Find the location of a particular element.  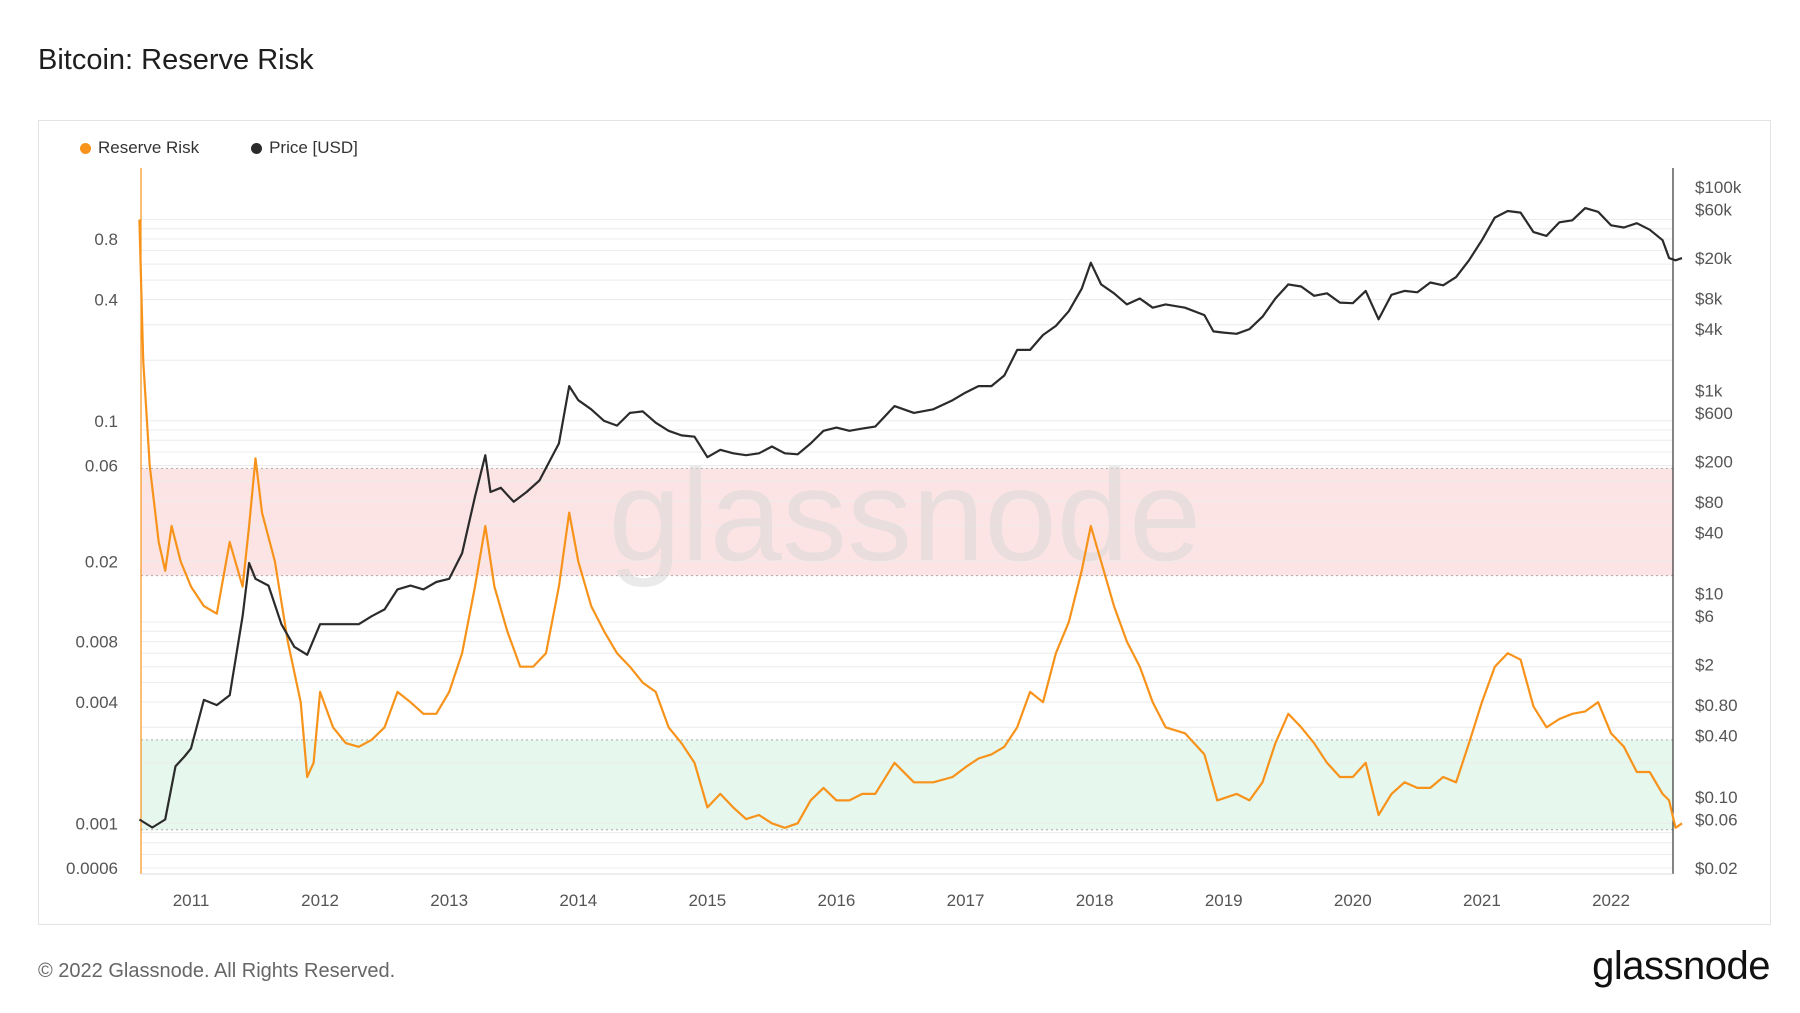

x-tick-label: 2022 is located at coordinates (1611, 900).